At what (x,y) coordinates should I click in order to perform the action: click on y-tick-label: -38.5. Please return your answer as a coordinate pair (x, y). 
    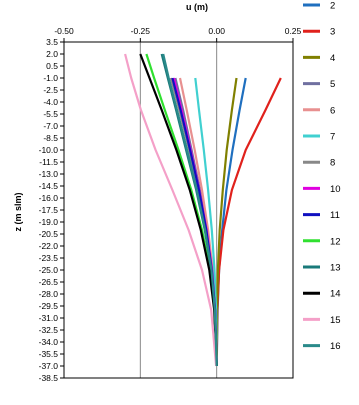
    Looking at the image, I should click on (49, 378).